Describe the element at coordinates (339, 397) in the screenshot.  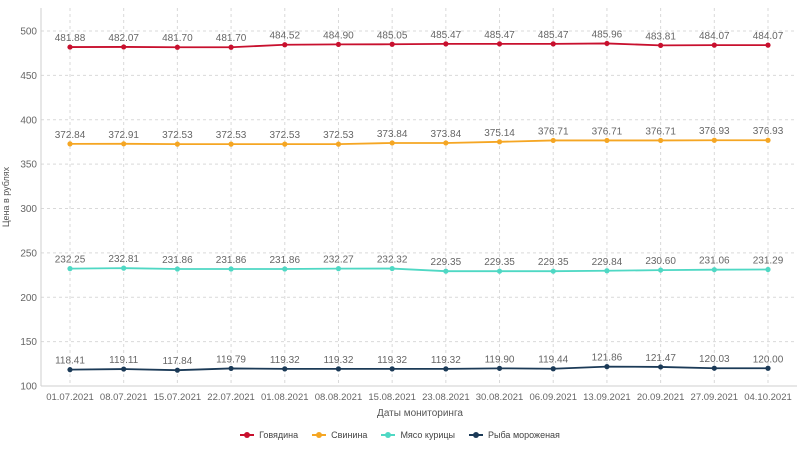
I see `x-tick-label: 08.08.2021` at that location.